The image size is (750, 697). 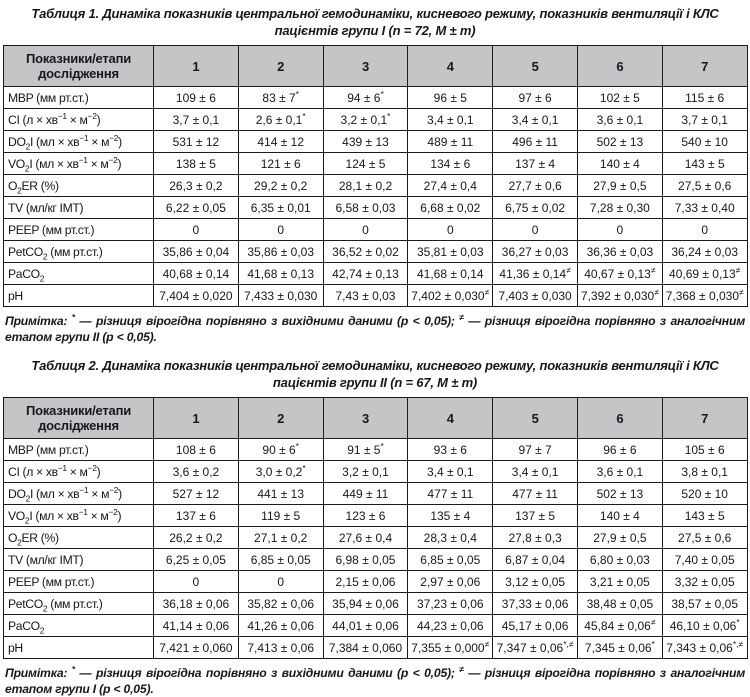 What do you see at coordinates (375, 66) in the screenshot?
I see `table1-header-row: Показники/етапи дослідження 1 2 3 4 5 6 7` at bounding box center [375, 66].